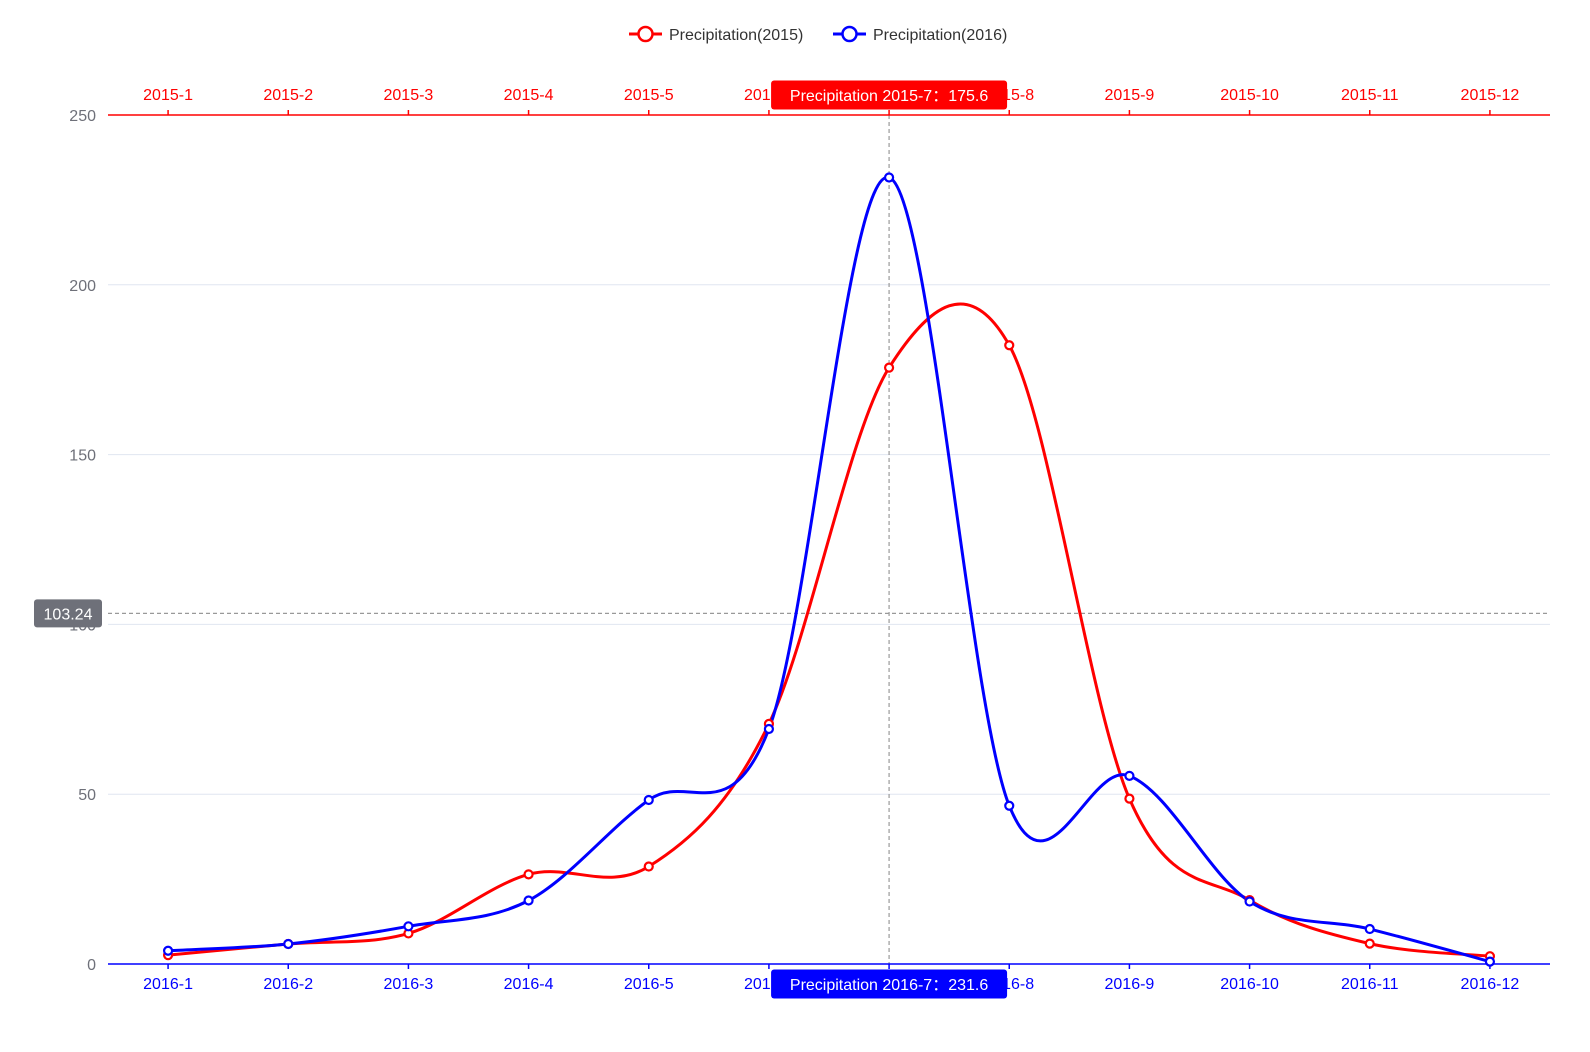 This screenshot has height=1052, width=1590. I want to click on x-tick-label-top: 2015-3, so click(409, 95).